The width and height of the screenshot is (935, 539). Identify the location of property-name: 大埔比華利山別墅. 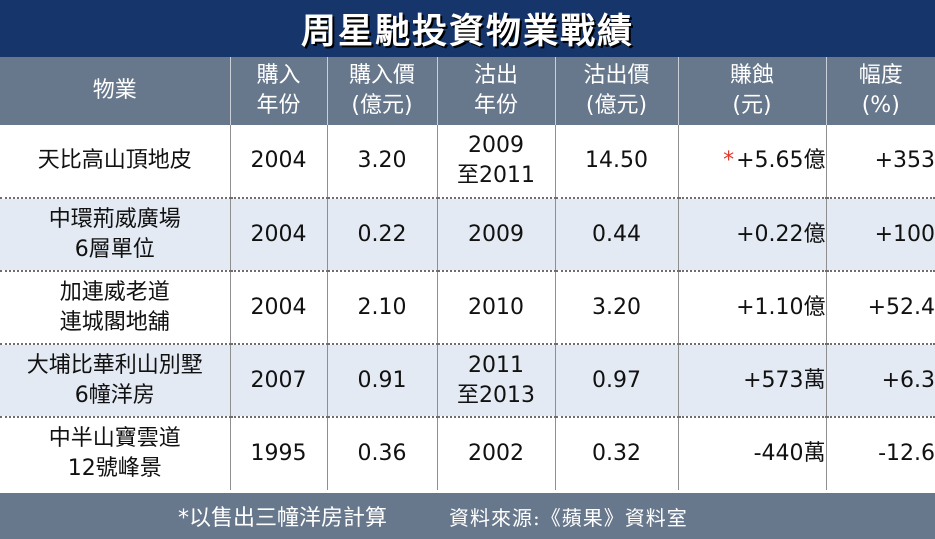
(114, 365).